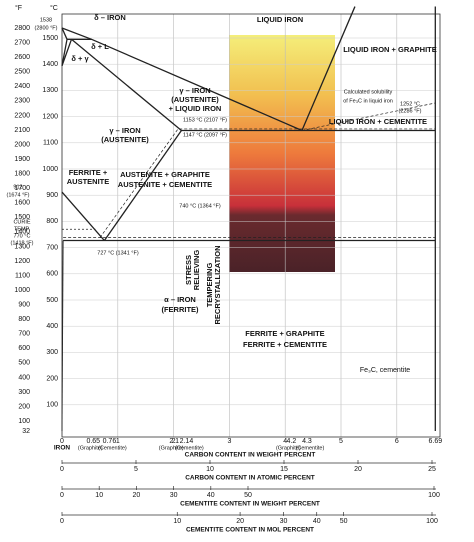 This screenshot has width=474, height=542. I want to click on f-tick: 100, so click(24, 421).